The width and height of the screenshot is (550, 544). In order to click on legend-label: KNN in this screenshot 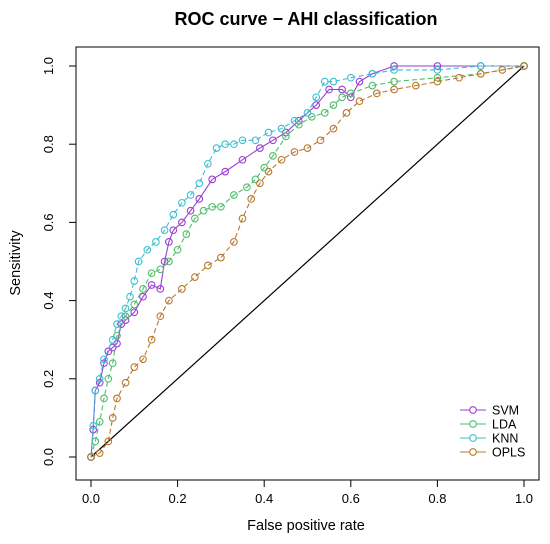, I will do `click(505, 439)`.